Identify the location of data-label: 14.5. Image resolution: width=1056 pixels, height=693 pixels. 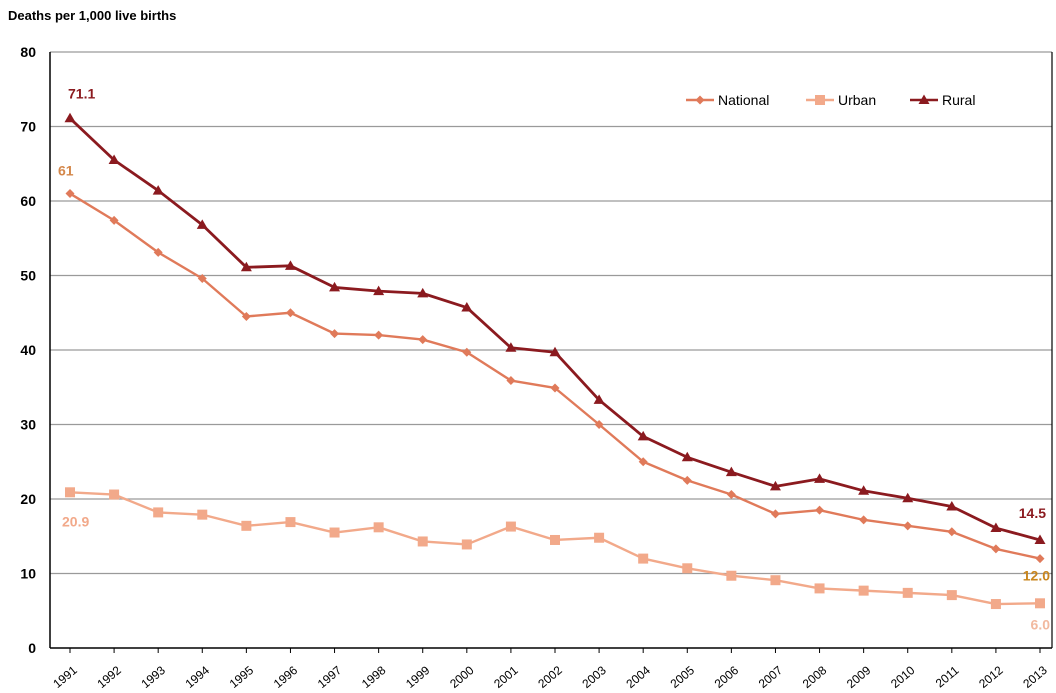
(1032, 513).